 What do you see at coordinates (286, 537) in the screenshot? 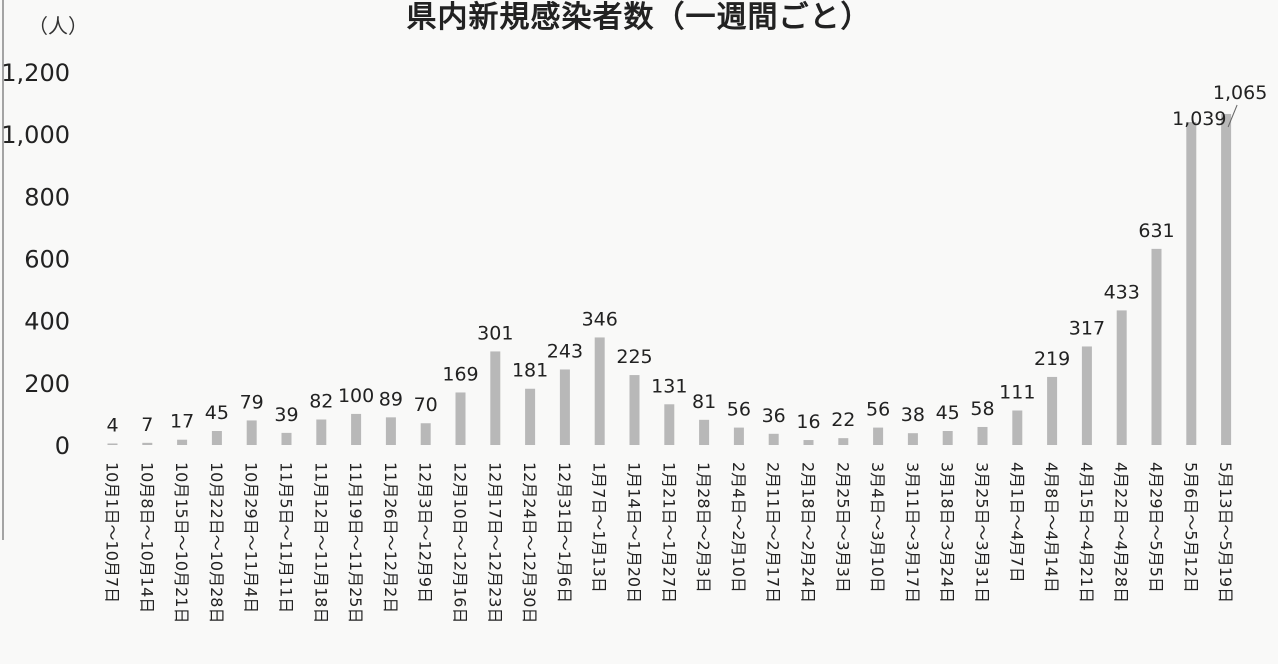
I see `x-tick-label: 11月5日～11月11日` at bounding box center [286, 537].